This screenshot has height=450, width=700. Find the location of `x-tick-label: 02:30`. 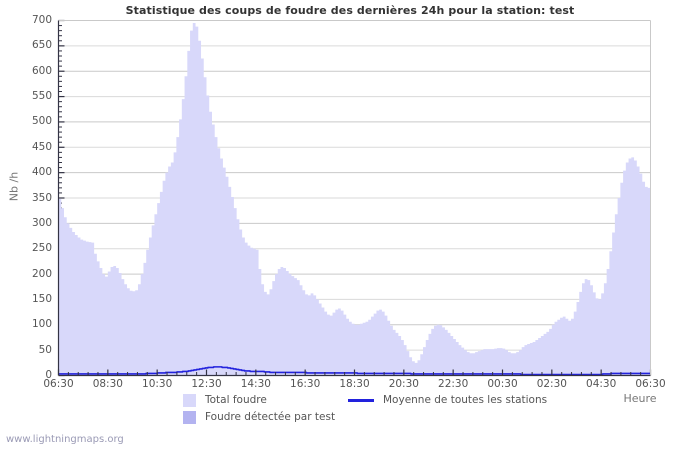

x-tick-label: 02:30 is located at coordinates (551, 384).